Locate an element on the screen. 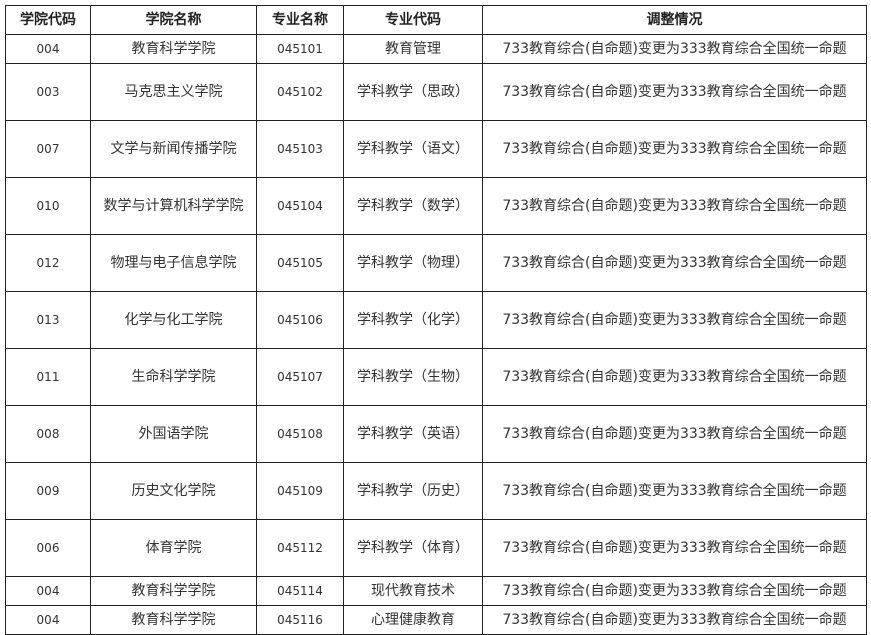 Image resolution: width=871 pixels, height=635 pixels. college-code-cell: 008 is located at coordinates (48, 434).